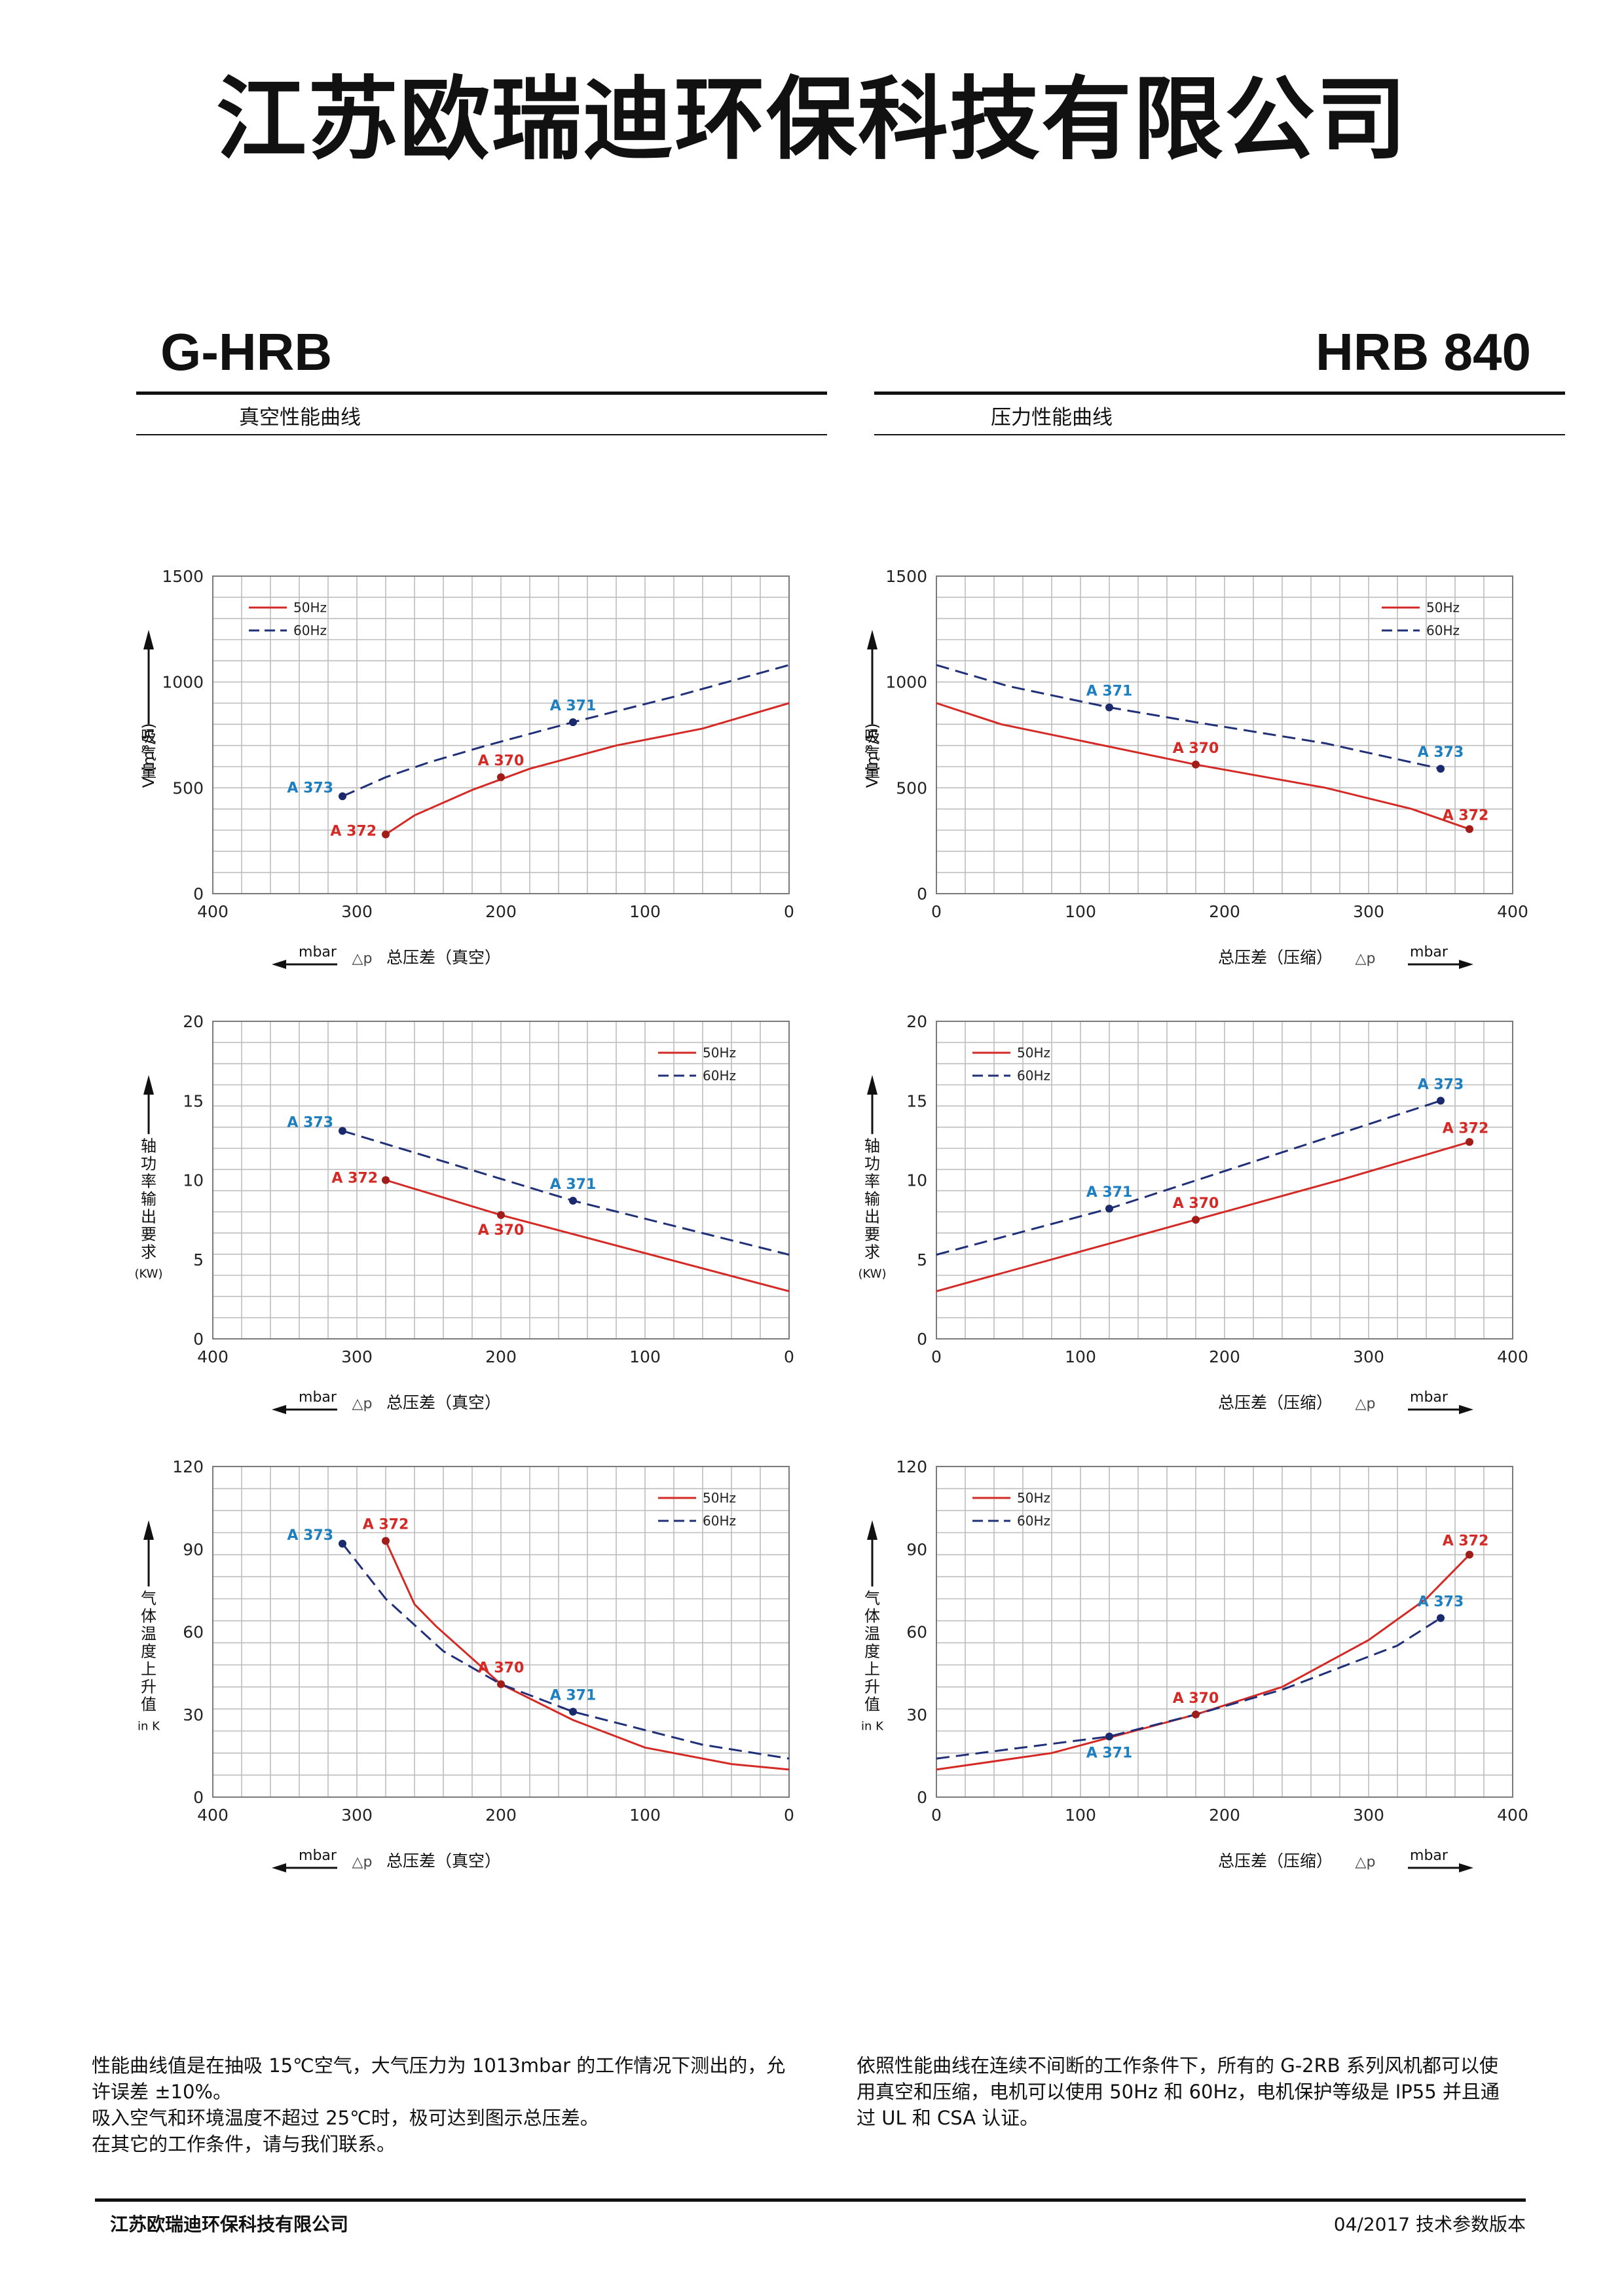 This screenshot has height=2296, width=1624. Describe the element at coordinates (1177, 2065) in the screenshot. I see `note-line: 依照性能曲线在连续不间断的工作条件下，所有的 G-2RB 系列风机都可以使` at that location.